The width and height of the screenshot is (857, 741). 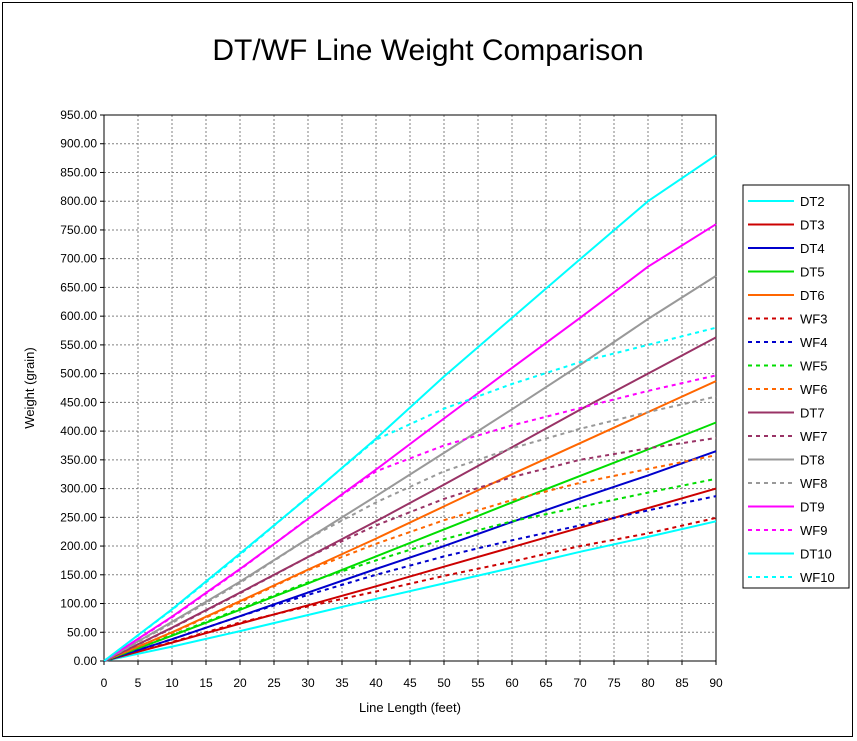 What do you see at coordinates (813, 366) in the screenshot?
I see `legend-label-wf5: WF5` at bounding box center [813, 366].